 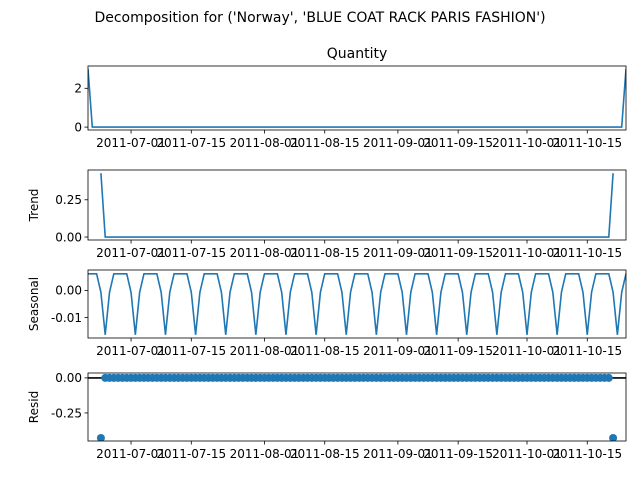 I want to click on y-axis-label: Seasonal, so click(x=34, y=304).